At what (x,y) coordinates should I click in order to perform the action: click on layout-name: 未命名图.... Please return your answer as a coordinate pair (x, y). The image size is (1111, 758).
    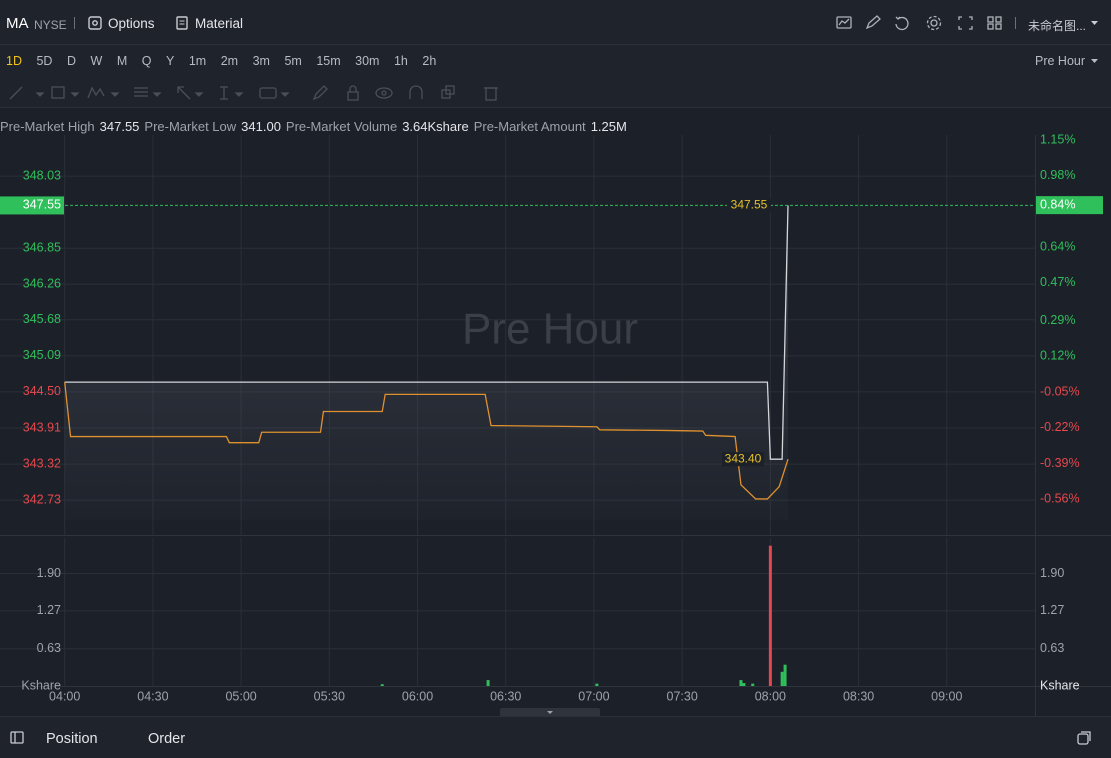
    Looking at the image, I should click on (1057, 26).